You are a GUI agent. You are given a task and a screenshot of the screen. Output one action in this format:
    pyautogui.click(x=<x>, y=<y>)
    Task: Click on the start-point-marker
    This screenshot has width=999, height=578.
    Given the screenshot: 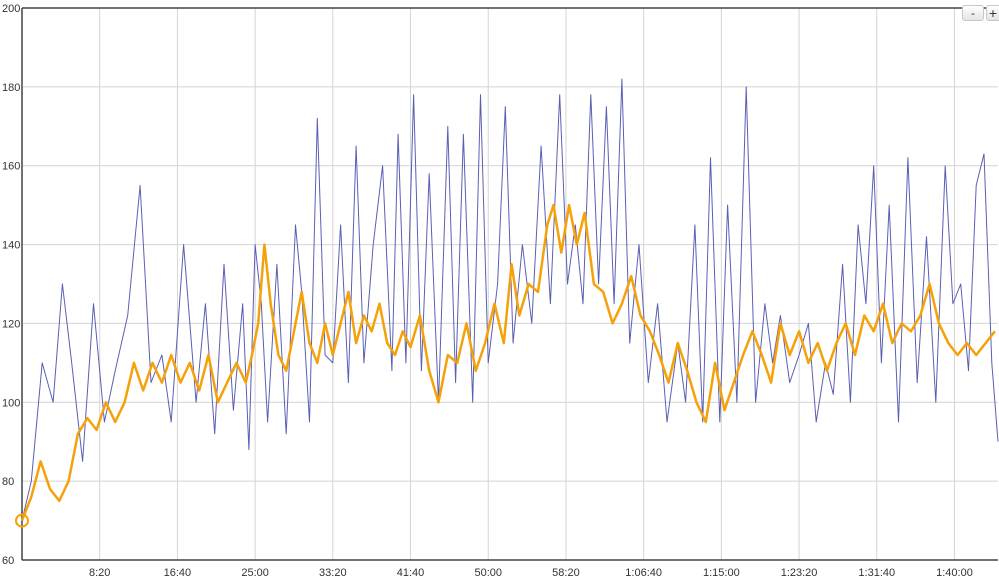 What is the action you would take?
    pyautogui.click(x=22, y=520)
    